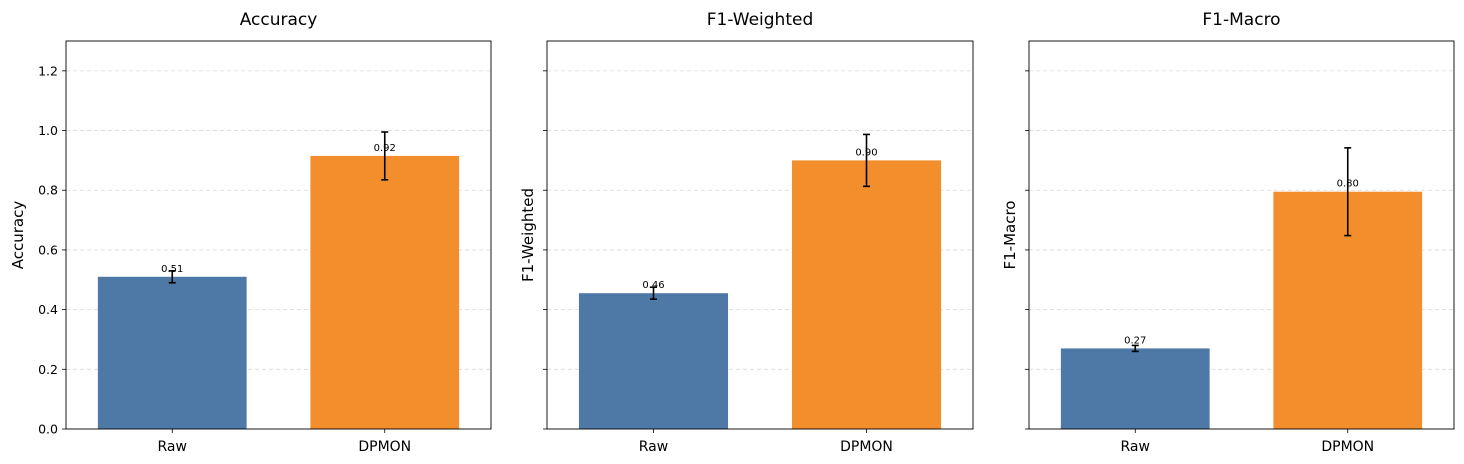  Describe the element at coordinates (1241, 20) in the screenshot. I see `chart-title: F1-Macro` at that location.